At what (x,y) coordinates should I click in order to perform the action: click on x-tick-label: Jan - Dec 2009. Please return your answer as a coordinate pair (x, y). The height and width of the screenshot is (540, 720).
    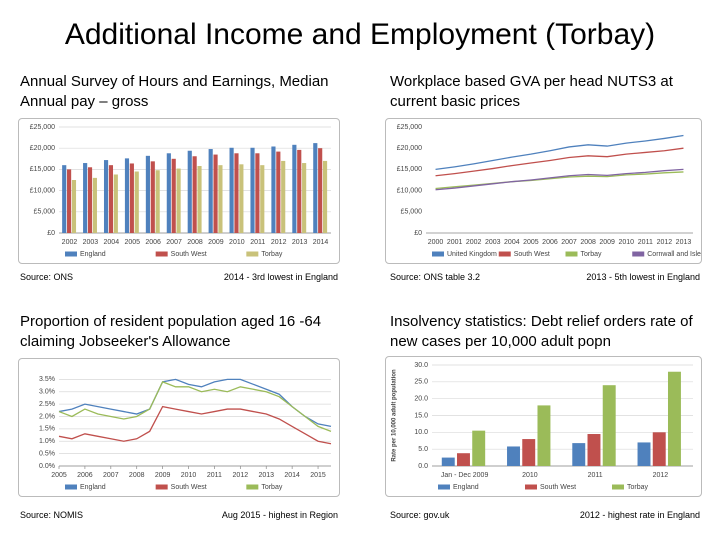
    Looking at the image, I should click on (465, 475).